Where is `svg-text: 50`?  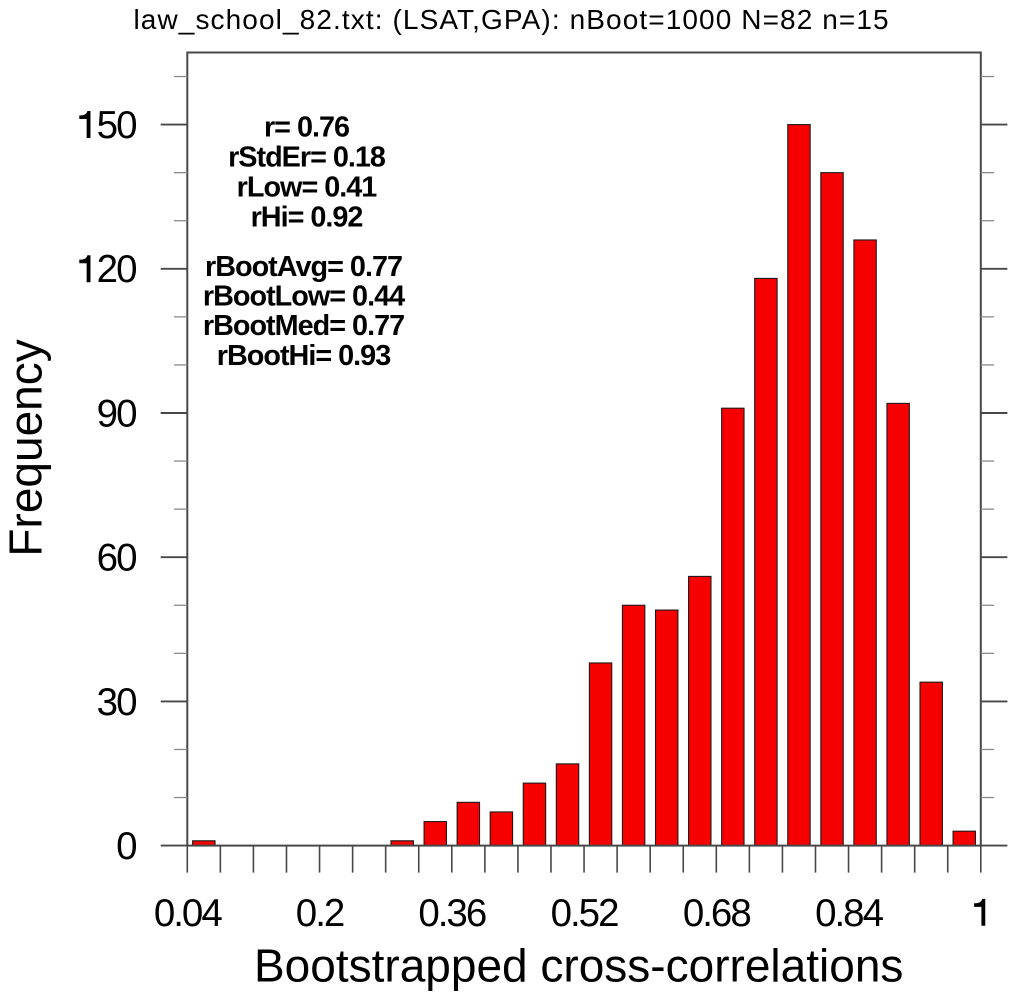 svg-text: 50 is located at coordinates (116, 125).